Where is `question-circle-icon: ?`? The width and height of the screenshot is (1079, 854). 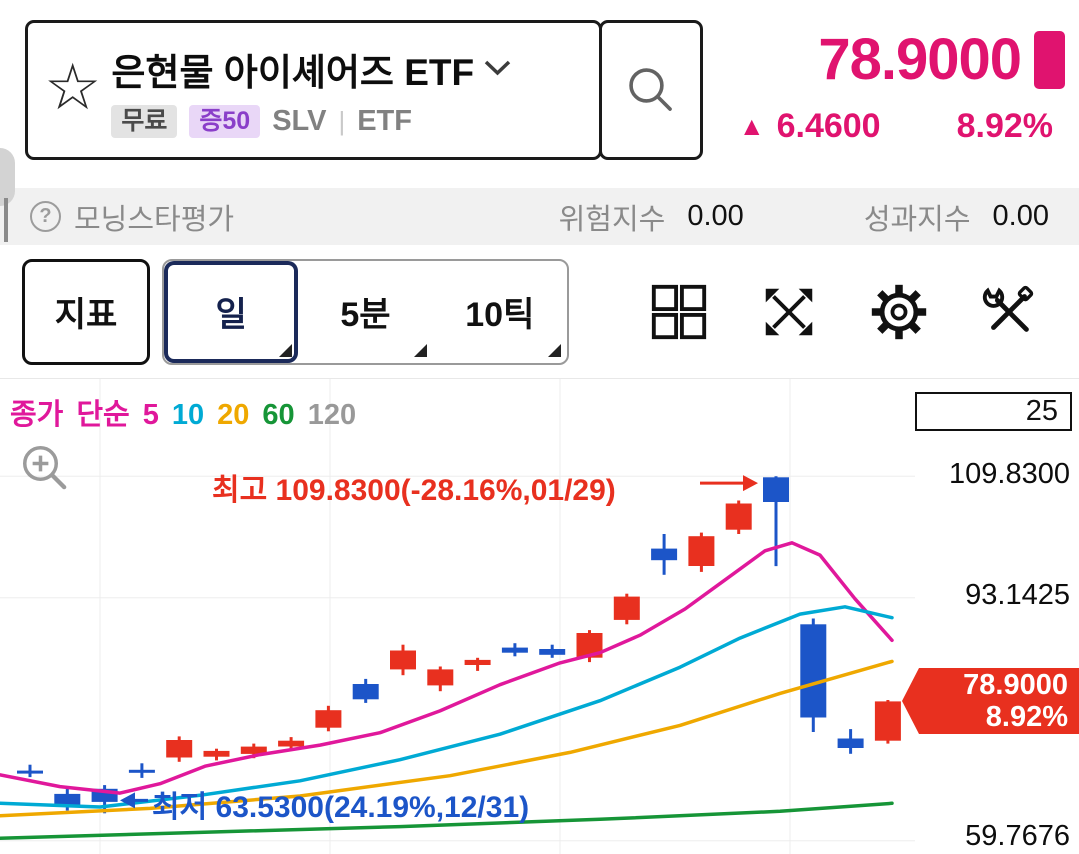 question-circle-icon: ? is located at coordinates (45, 216).